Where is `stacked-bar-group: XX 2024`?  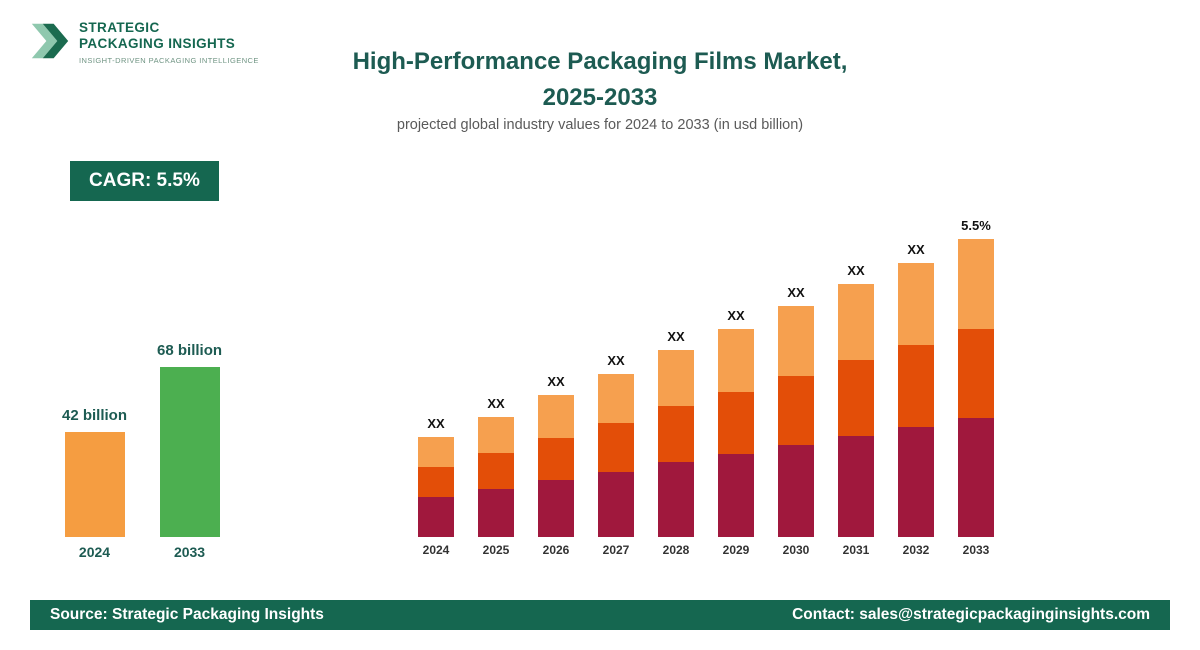
stacked-bar-group: XX 2024 is located at coordinates (436, 382).